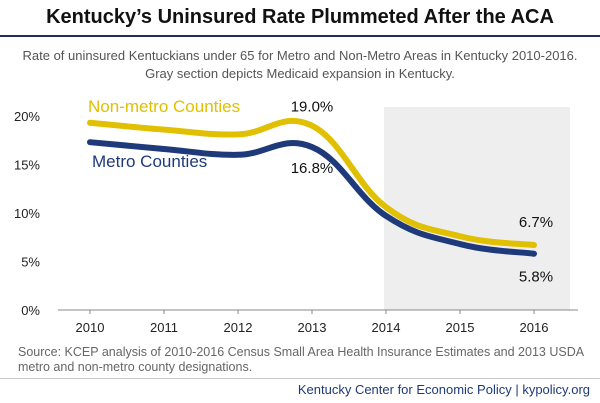 This screenshot has width=600, height=403. Describe the element at coordinates (30, 310) in the screenshot. I see `y-tick-label: 0%` at that location.